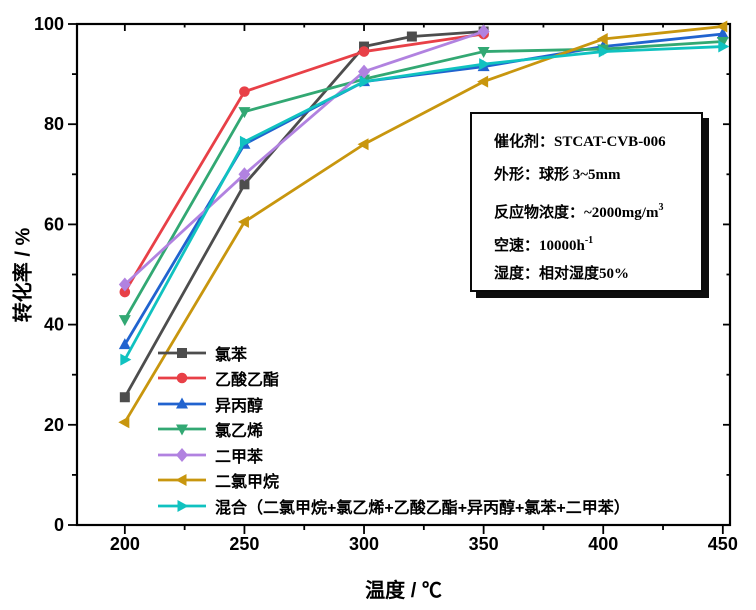 This screenshot has width=756, height=610. What do you see at coordinates (54, 325) in the screenshot?
I see `y-tick-label: 40` at bounding box center [54, 325].